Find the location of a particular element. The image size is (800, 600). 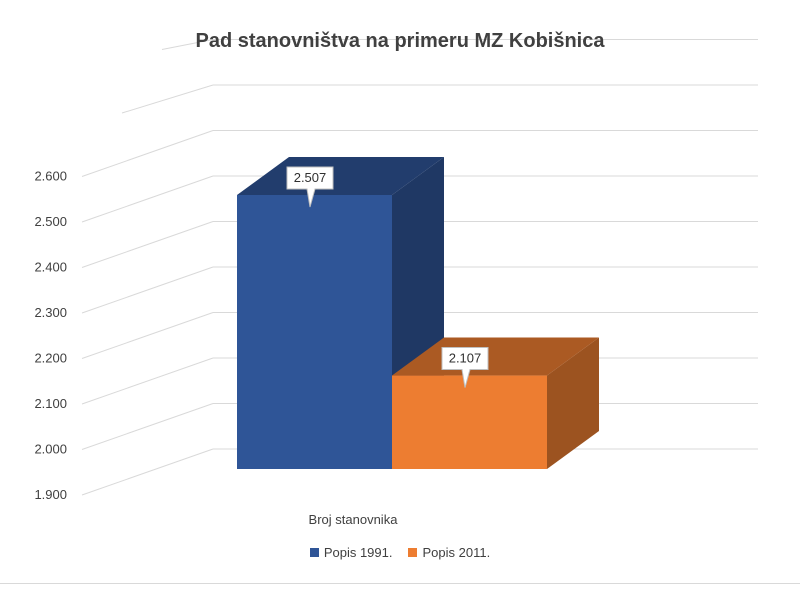

y-tick-label: 1.900 is located at coordinates (50, 494).